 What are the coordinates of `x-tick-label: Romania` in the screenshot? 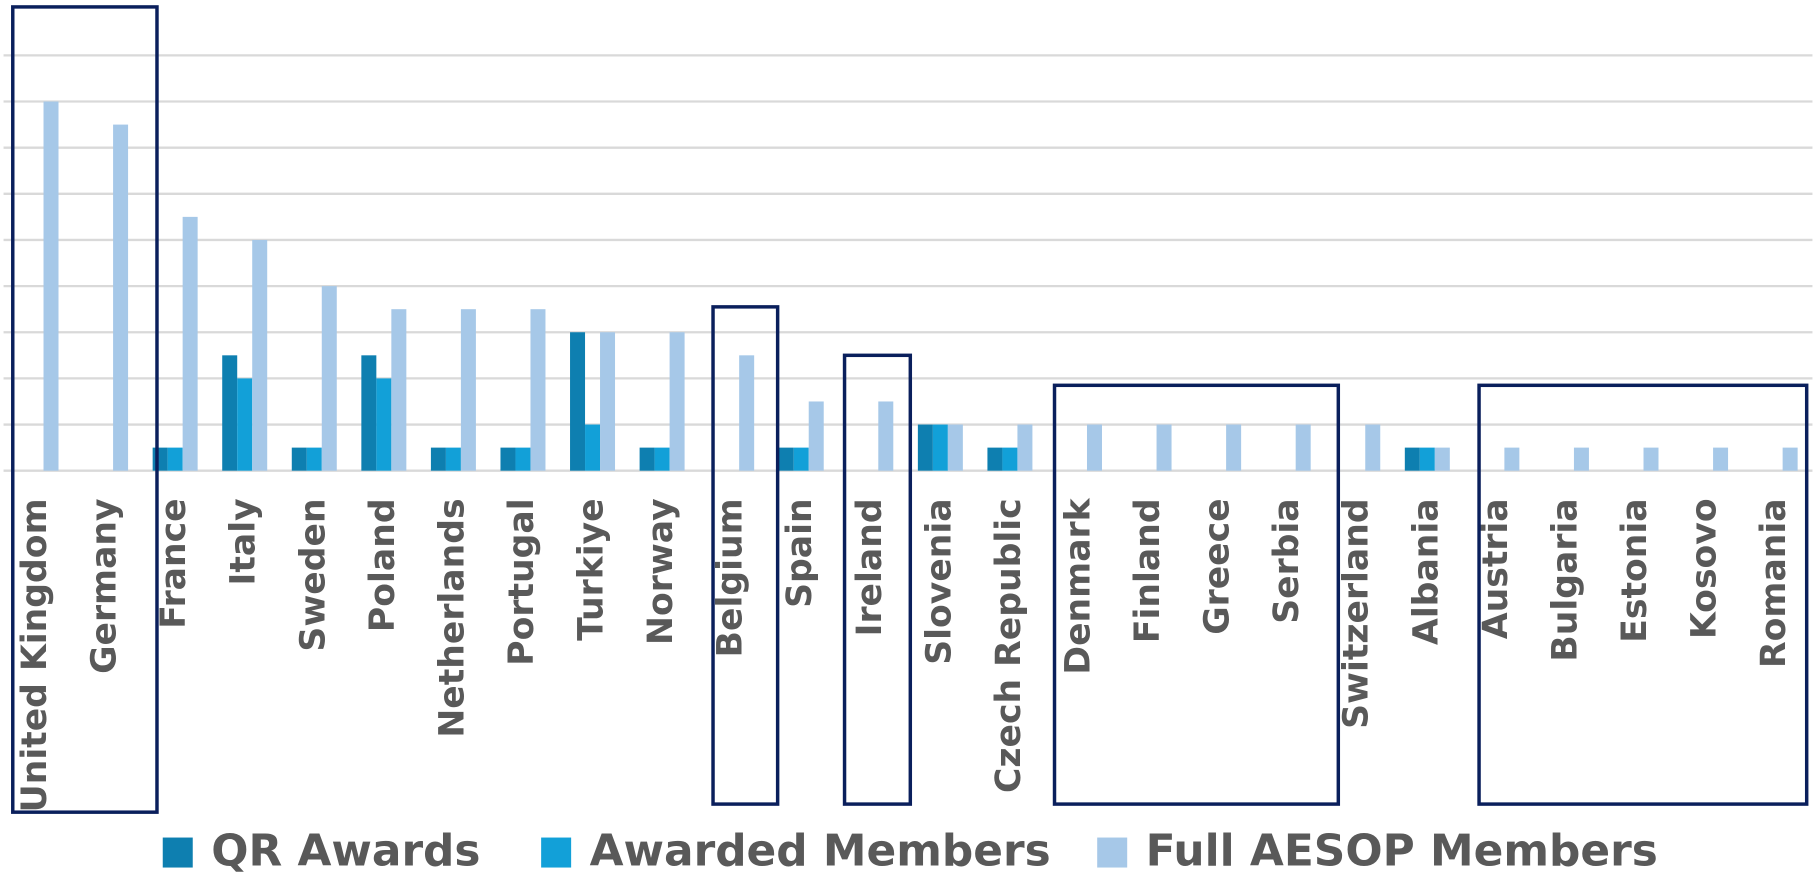 It's located at (1774, 583).